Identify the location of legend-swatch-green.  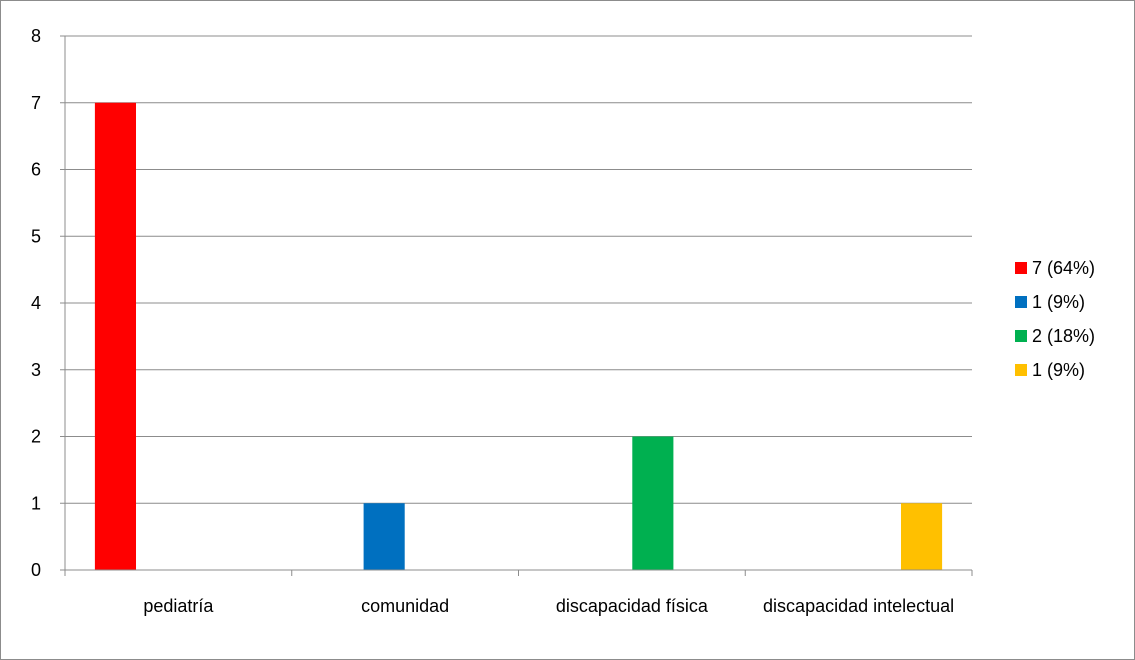
(1021, 336).